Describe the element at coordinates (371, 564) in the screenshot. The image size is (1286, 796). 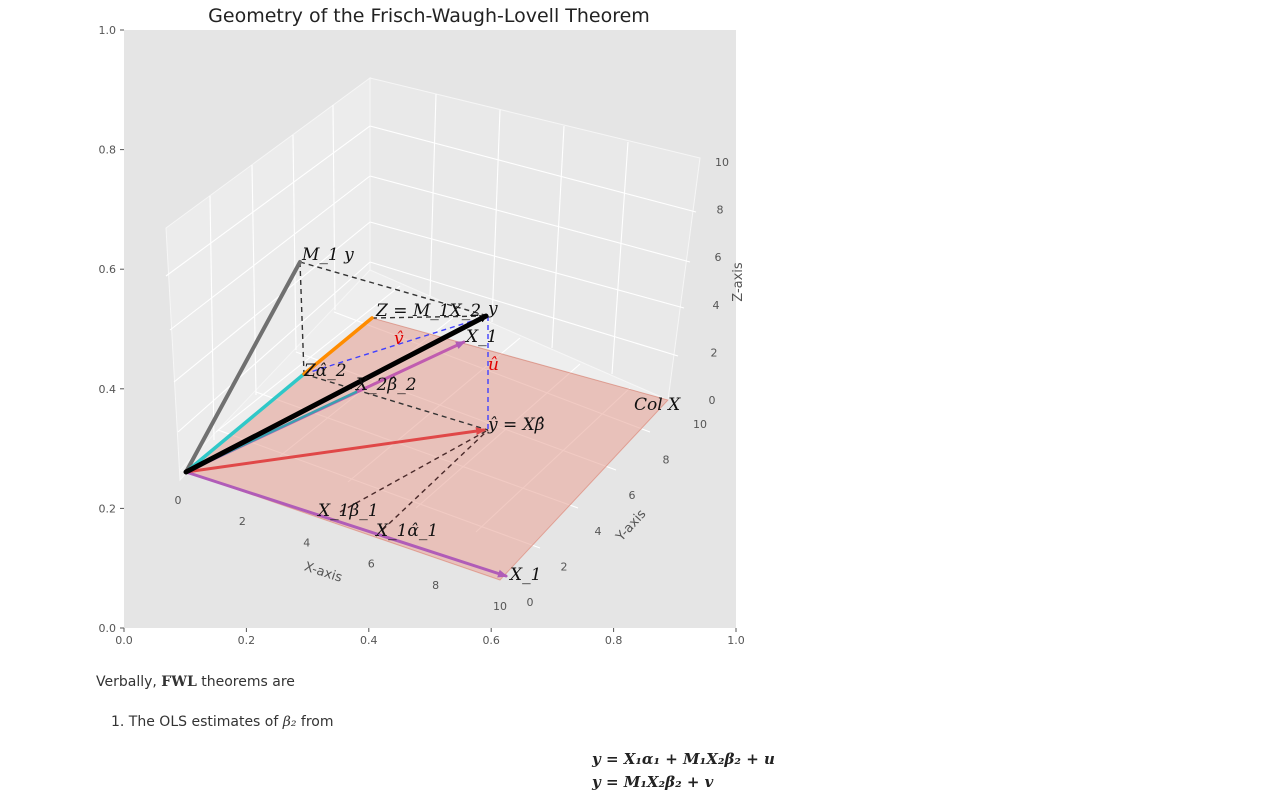
I see `x-axis-tick-label: 6` at that location.